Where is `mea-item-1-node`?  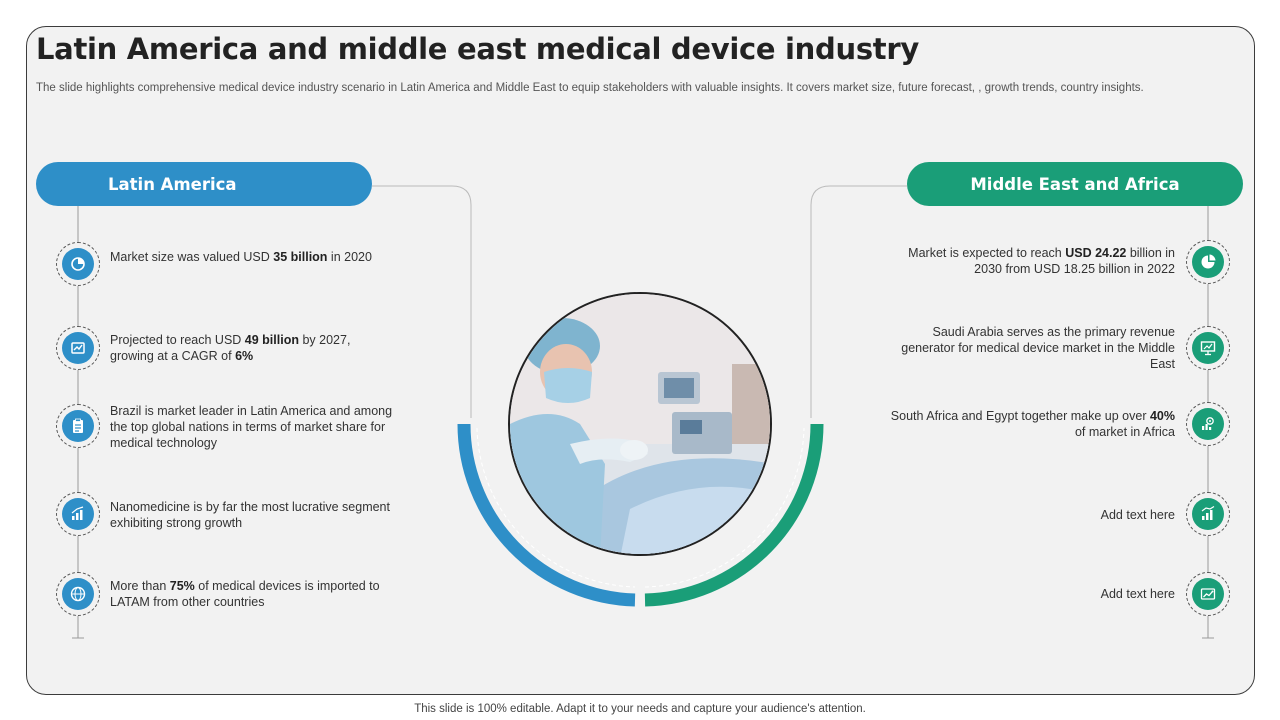 mea-item-1-node is located at coordinates (1208, 262).